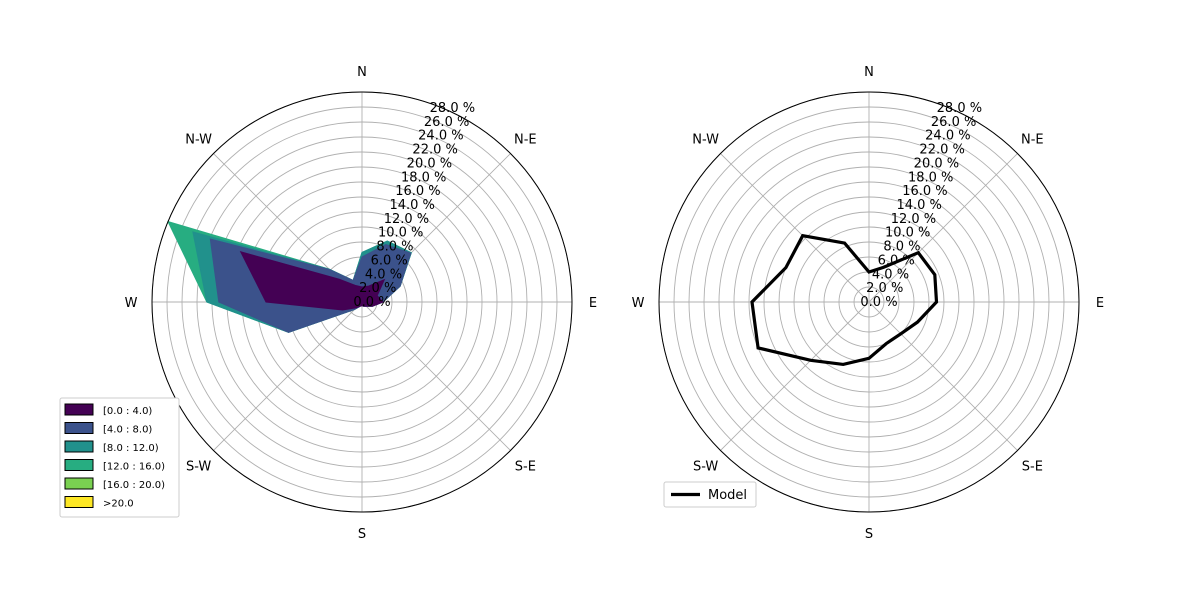 The image size is (1200, 600). What do you see at coordinates (134, 485) in the screenshot?
I see `legend-label-4: [16.0 : 20.0)` at bounding box center [134, 485].